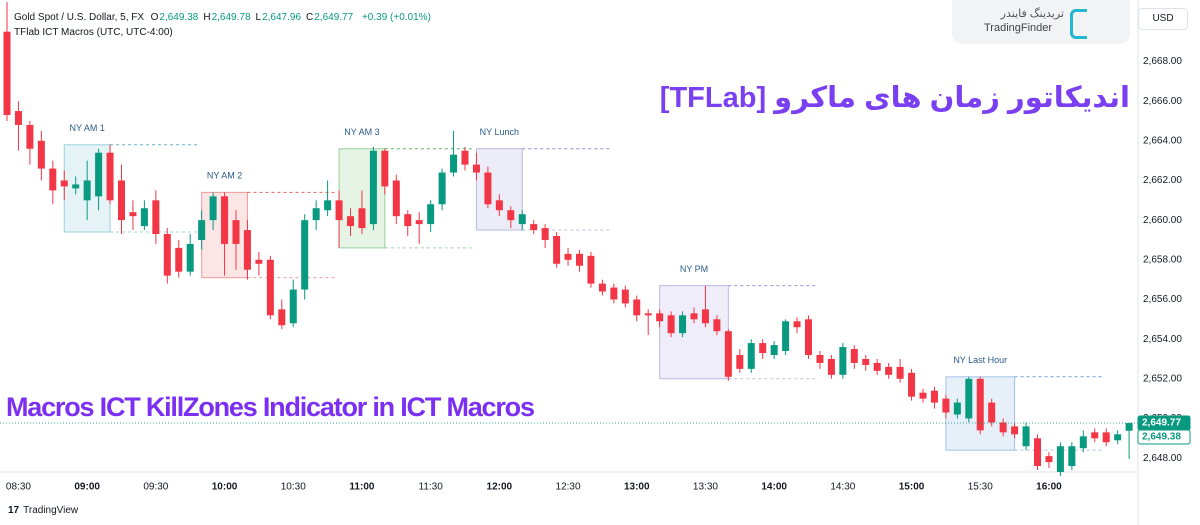  I want to click on x-tick-label: 11:00, so click(361, 487).